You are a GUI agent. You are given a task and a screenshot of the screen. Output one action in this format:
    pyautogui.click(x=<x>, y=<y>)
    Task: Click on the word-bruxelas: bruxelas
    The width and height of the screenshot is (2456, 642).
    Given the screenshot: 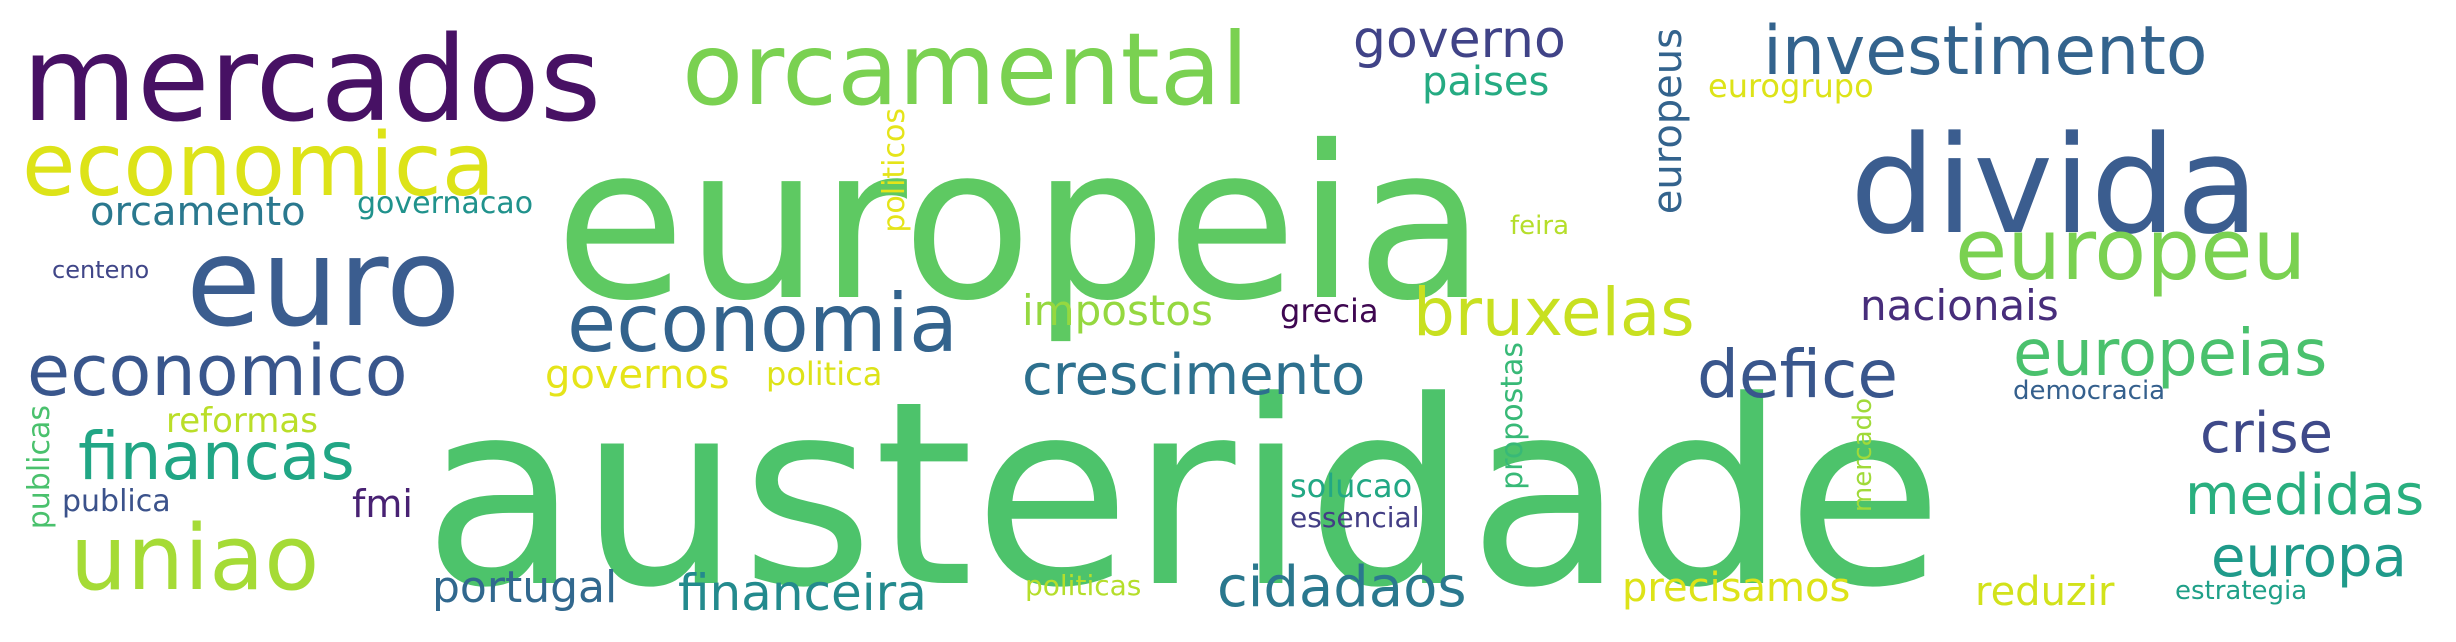 What is the action you would take?
    pyautogui.click(x=1554, y=312)
    